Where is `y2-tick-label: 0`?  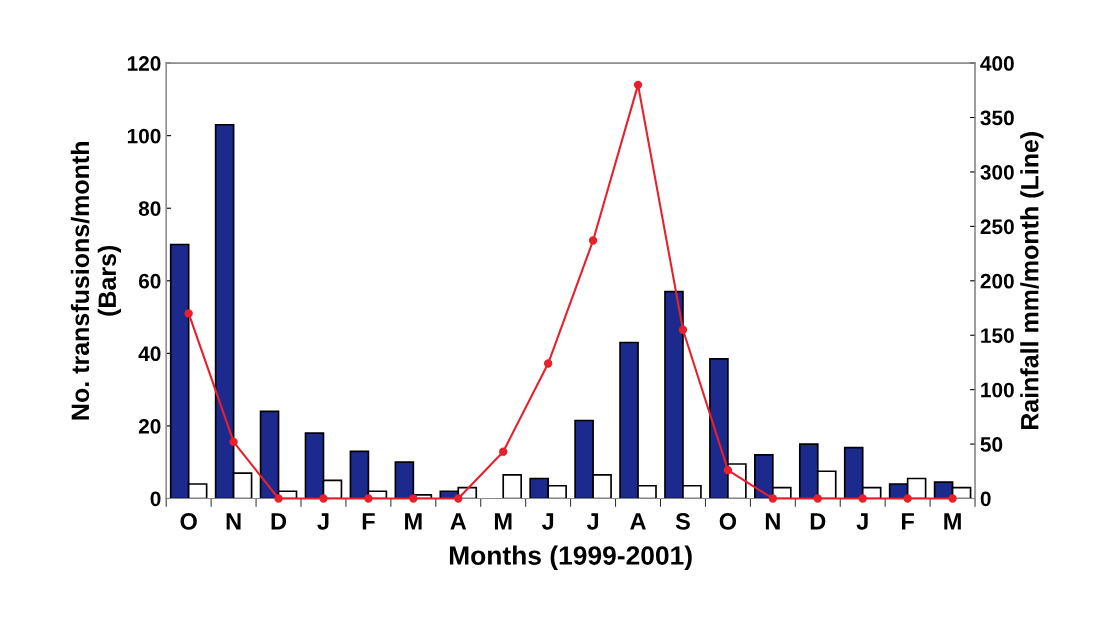
y2-tick-label: 0 is located at coordinates (985, 499).